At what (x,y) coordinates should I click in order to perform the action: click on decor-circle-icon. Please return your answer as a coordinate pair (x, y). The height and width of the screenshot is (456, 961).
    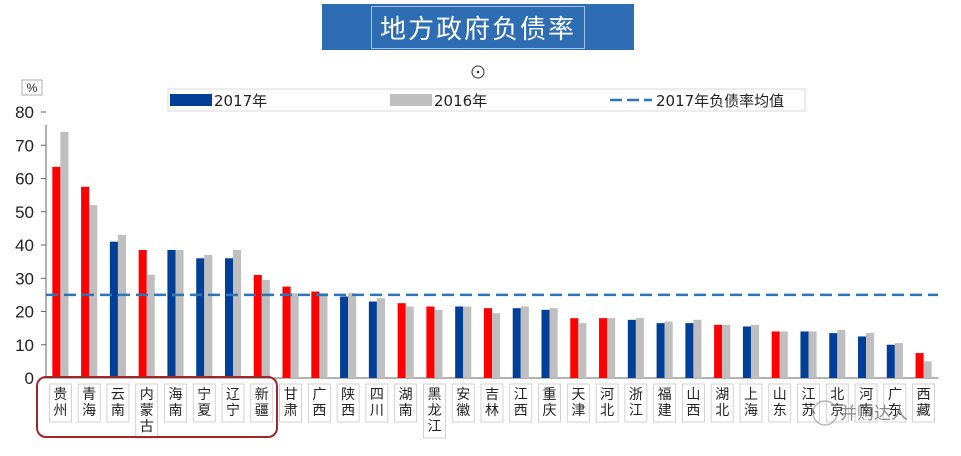
    Looking at the image, I should click on (478, 72).